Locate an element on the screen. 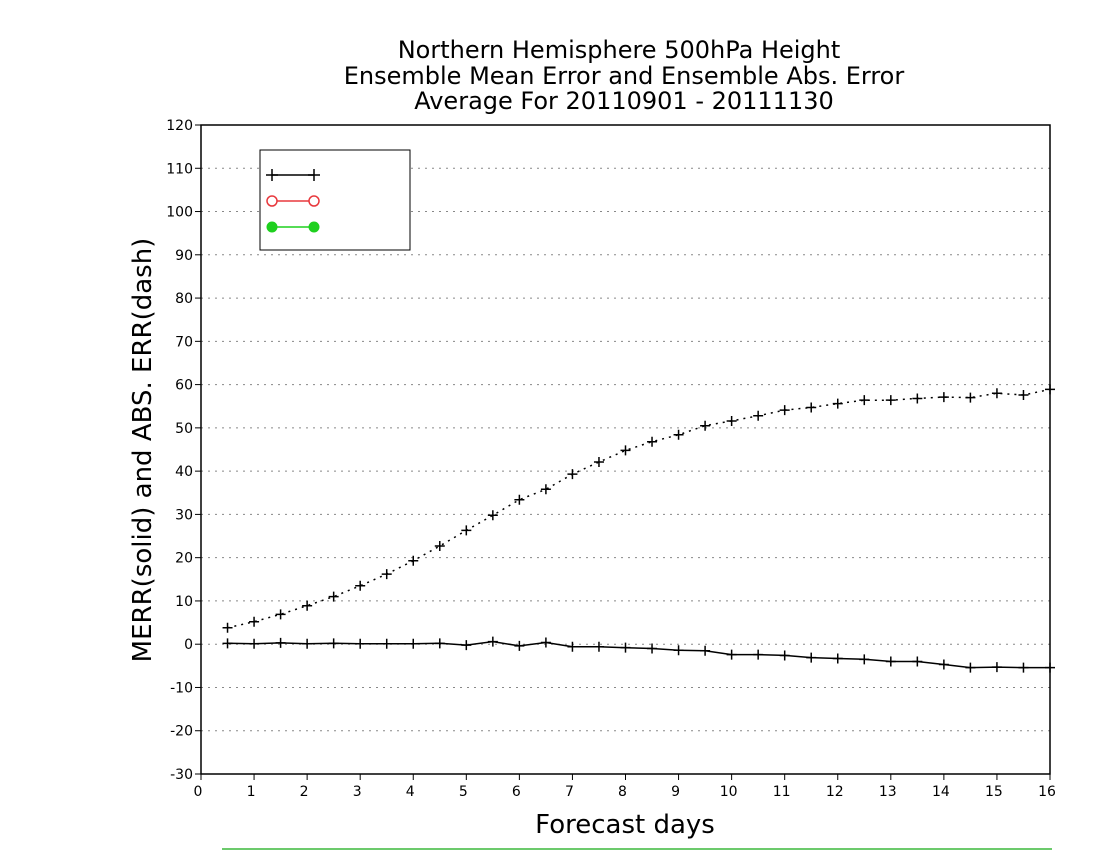 Image resolution: width=1100 pixels, height=850 pixels. x-tick-label: 5 is located at coordinates (463, 792).